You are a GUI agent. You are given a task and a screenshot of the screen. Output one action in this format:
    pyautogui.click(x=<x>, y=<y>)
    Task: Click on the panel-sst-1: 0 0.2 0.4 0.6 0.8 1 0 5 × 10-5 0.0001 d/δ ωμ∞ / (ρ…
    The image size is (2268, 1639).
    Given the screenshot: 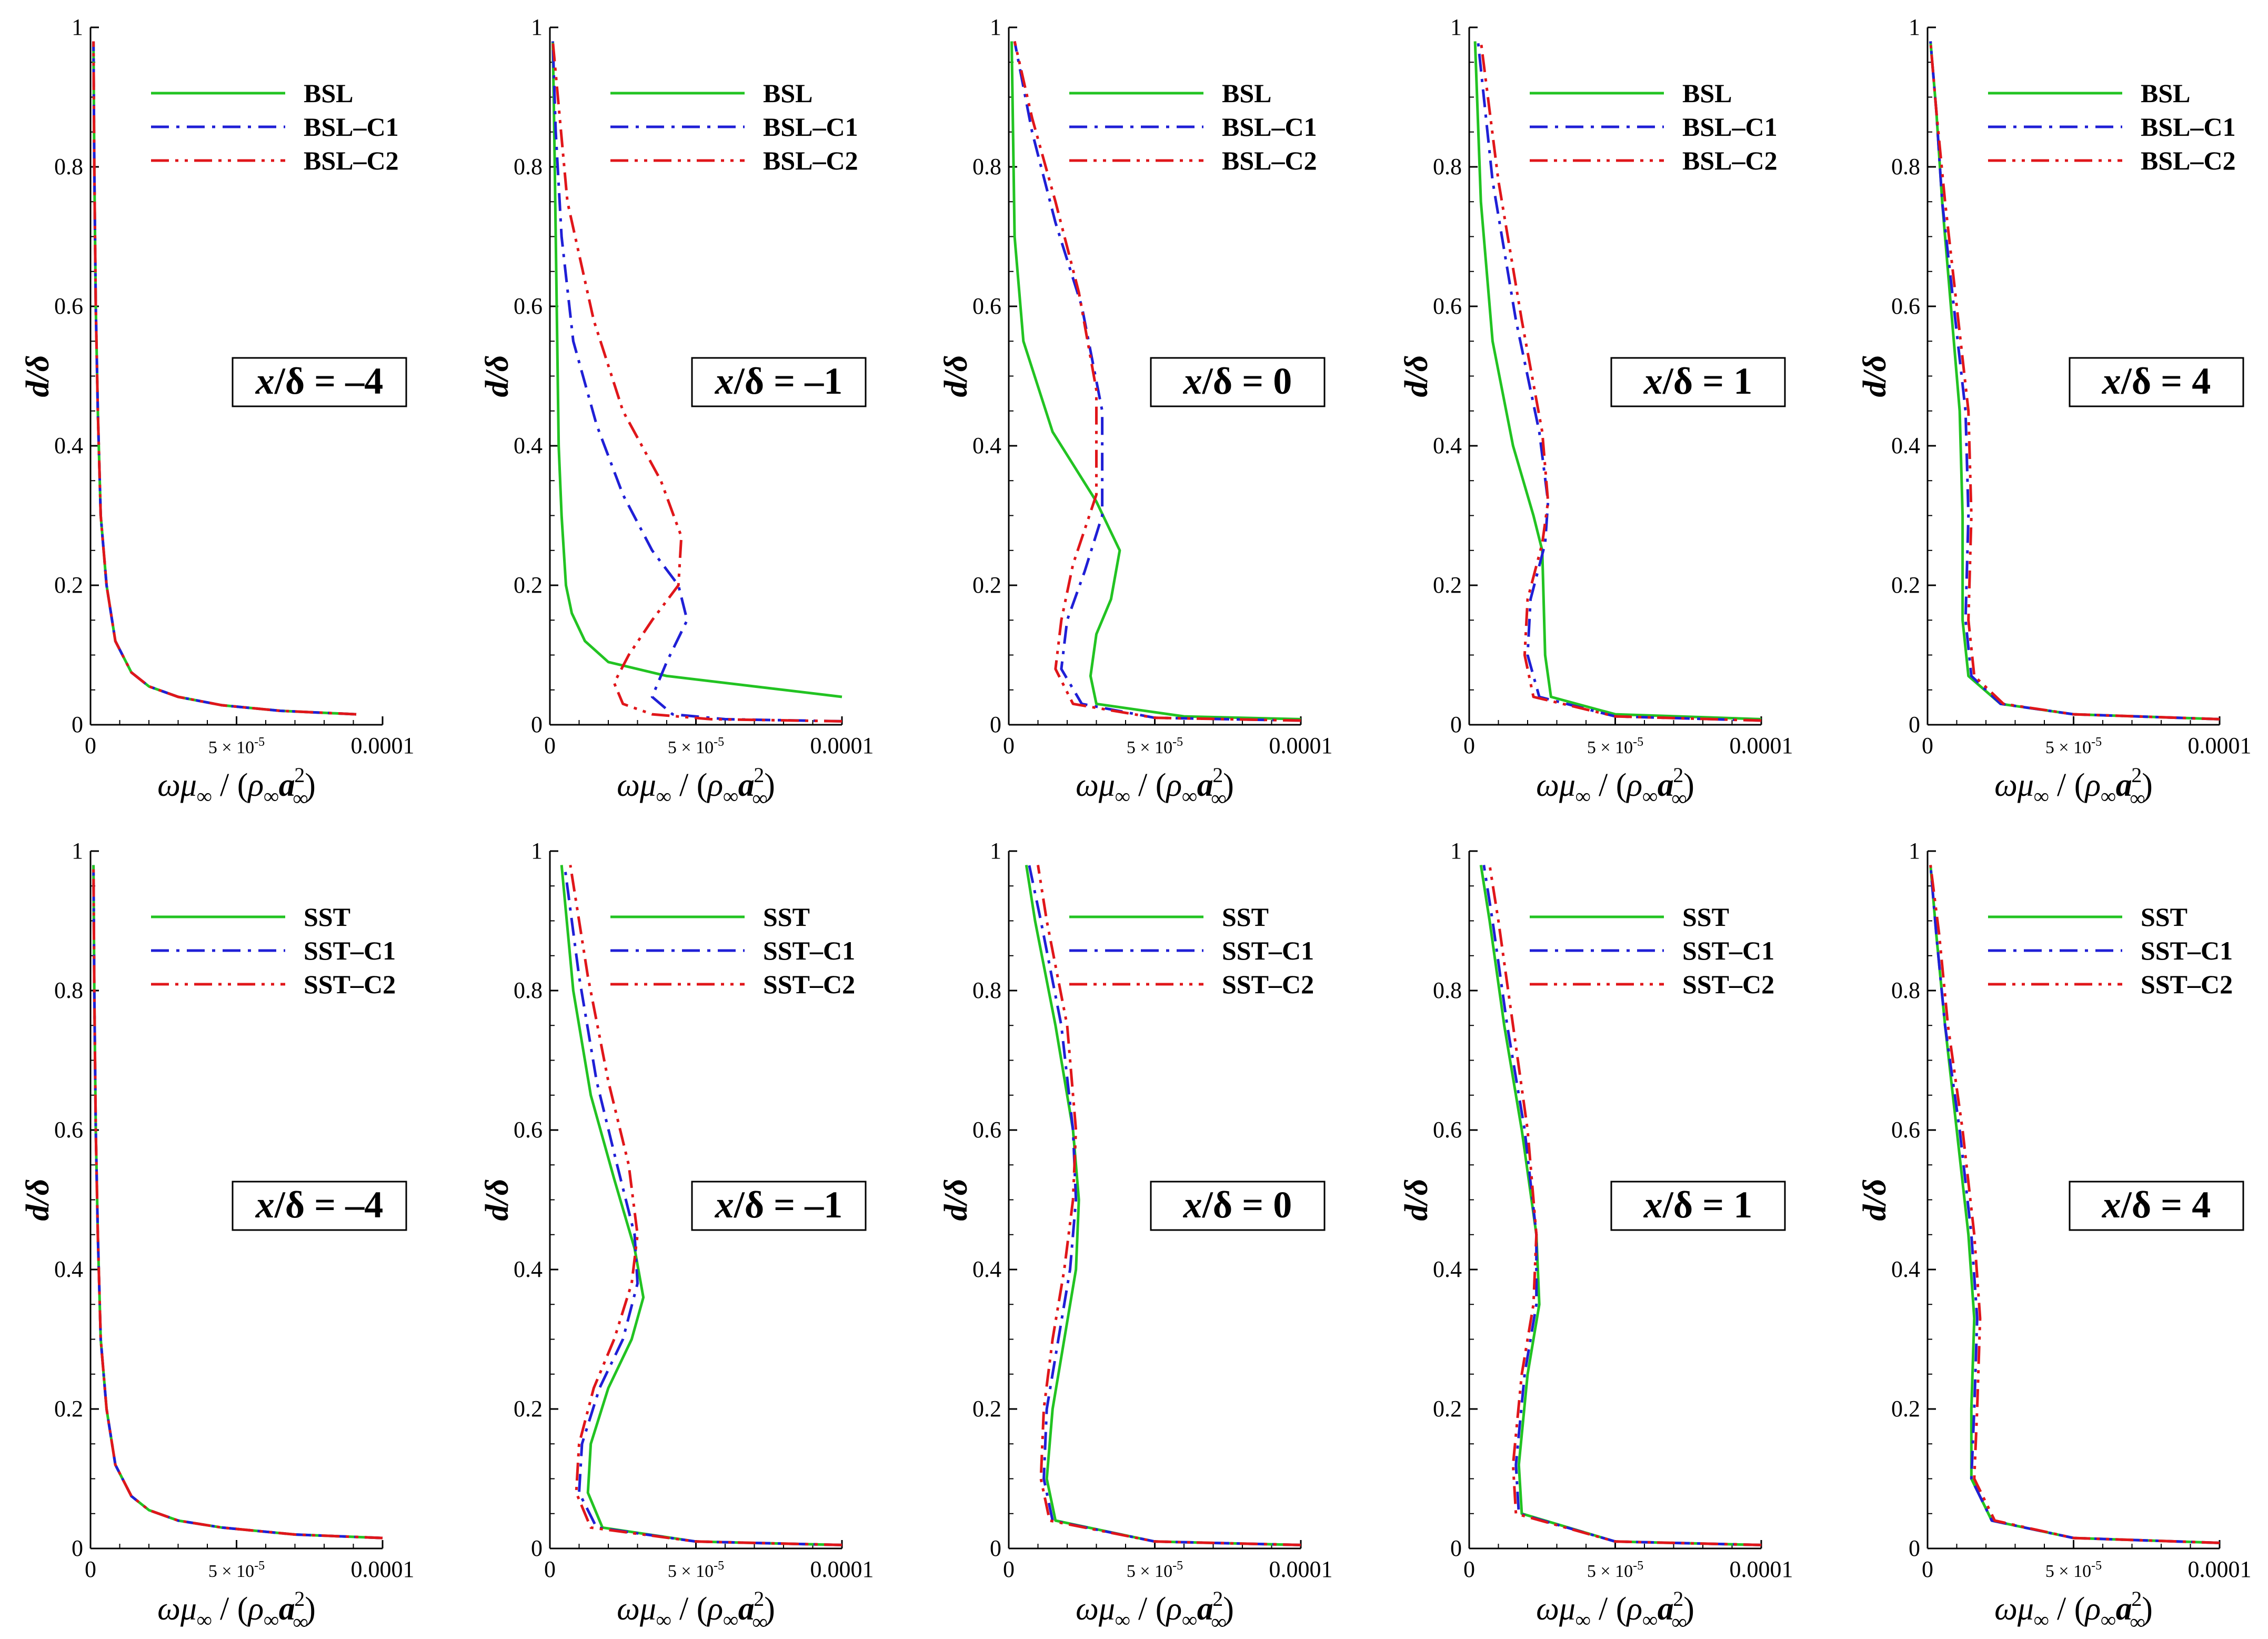 What is the action you would take?
    pyautogui.click(x=1596, y=1236)
    